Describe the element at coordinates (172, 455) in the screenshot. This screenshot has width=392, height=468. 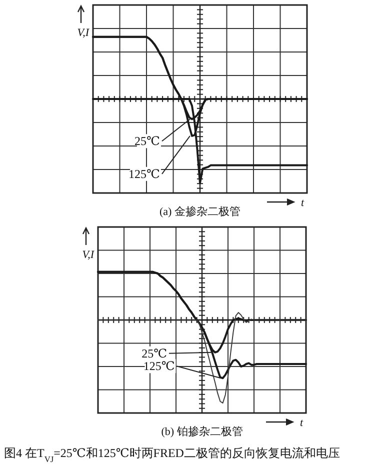
I see `caption: 图4 在T$_{VJ}$=25℃和125℃时两FRED二极管的反向恢复电流和电压` at that location.